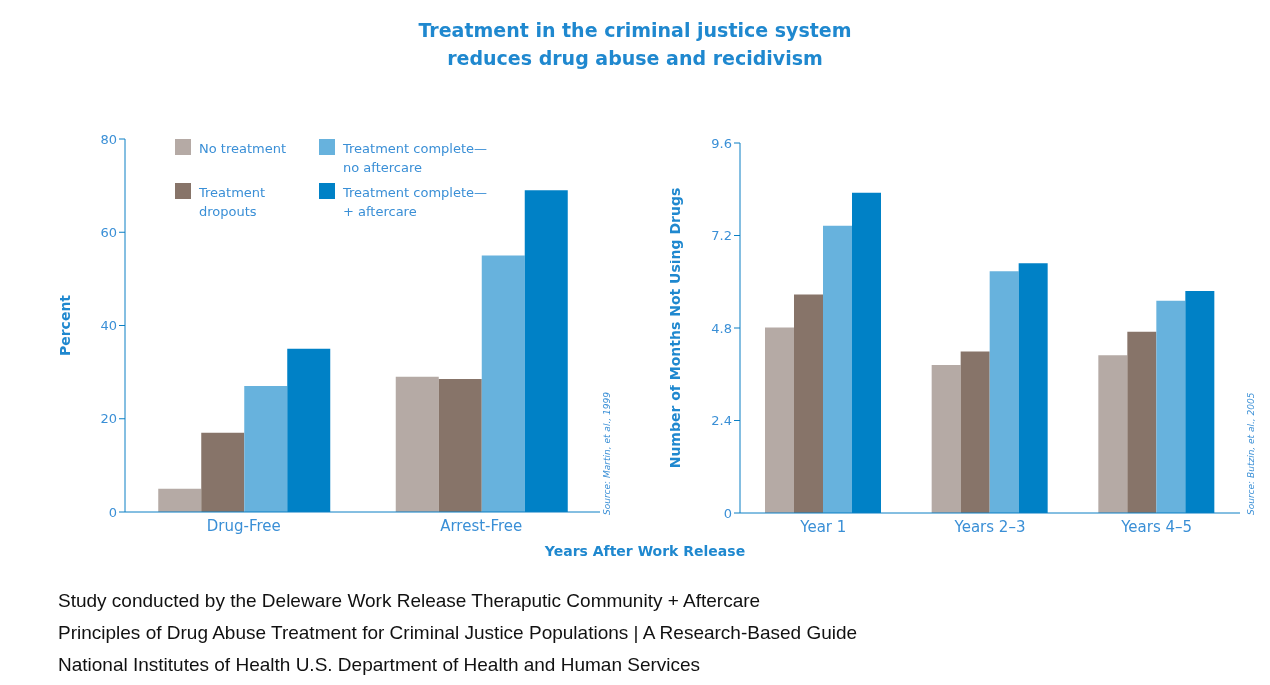 This screenshot has width=1270, height=685. What do you see at coordinates (64, 325) in the screenshot?
I see `y-axis-title: Percent` at bounding box center [64, 325].